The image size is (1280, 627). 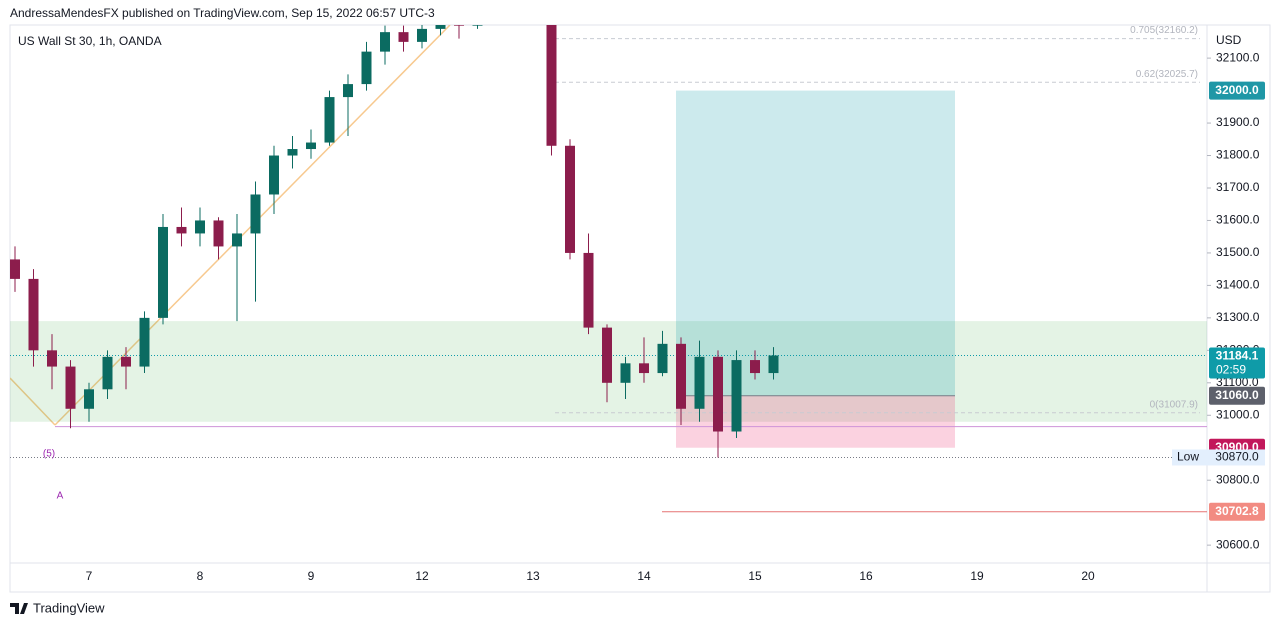 What do you see at coordinates (977, 576) in the screenshot?
I see `x-tick-label: 19` at bounding box center [977, 576].